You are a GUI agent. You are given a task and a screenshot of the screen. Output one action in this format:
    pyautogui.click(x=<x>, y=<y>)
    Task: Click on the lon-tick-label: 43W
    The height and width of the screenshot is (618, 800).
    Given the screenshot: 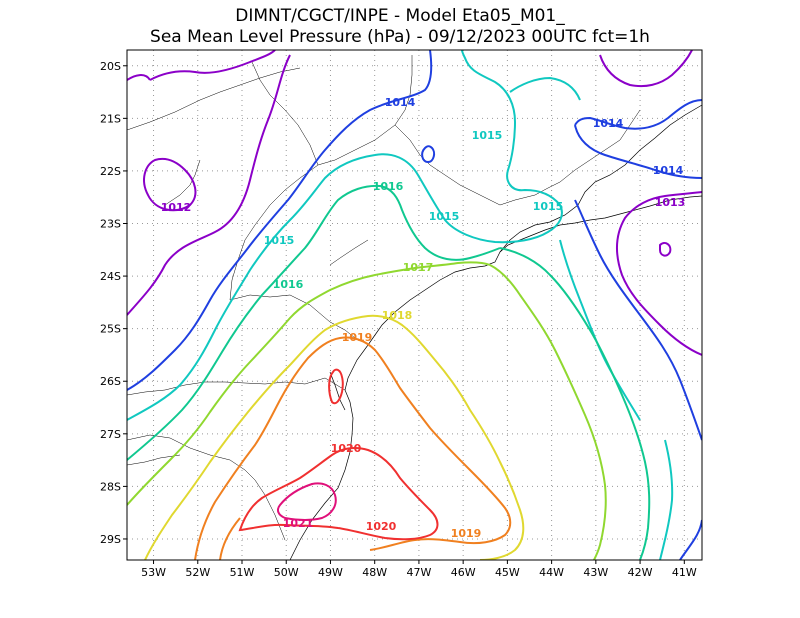 What is the action you would take?
    pyautogui.click(x=595, y=572)
    